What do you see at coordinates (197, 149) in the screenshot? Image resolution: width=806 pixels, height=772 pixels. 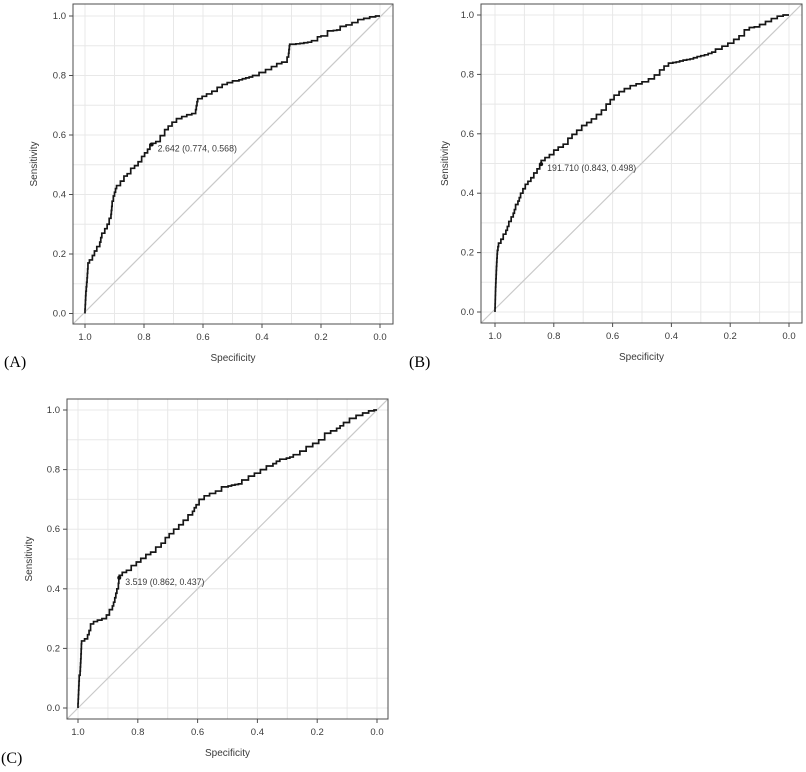 I see `threshold-annotation: 2.642 (0.774, 0.568)` at bounding box center [197, 149].